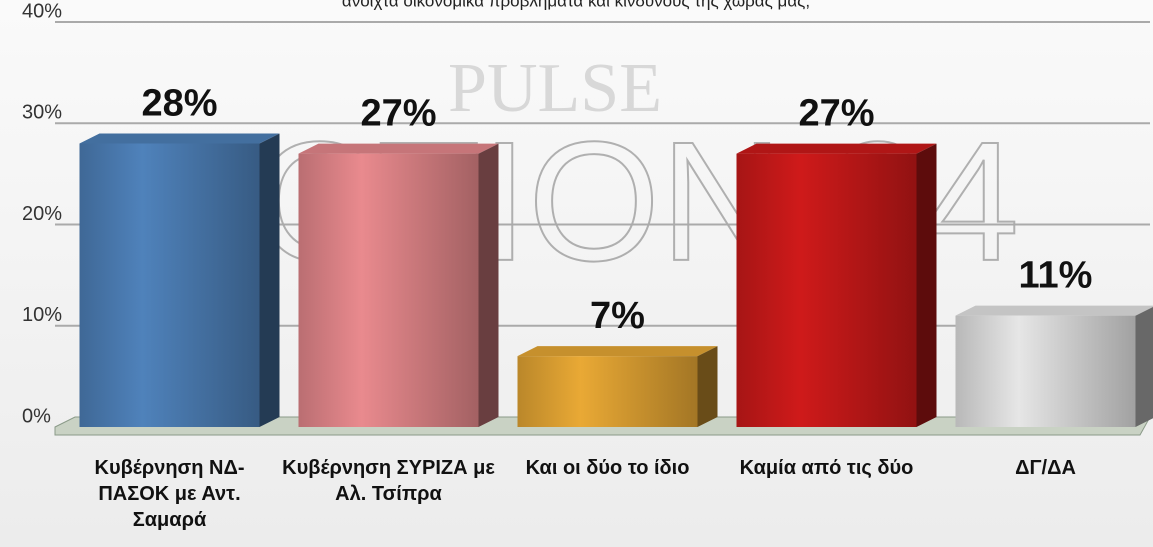  Describe the element at coordinates (607, 468) in the screenshot. I see `x-tick-label: Και οι δύο το ίδιο` at that location.